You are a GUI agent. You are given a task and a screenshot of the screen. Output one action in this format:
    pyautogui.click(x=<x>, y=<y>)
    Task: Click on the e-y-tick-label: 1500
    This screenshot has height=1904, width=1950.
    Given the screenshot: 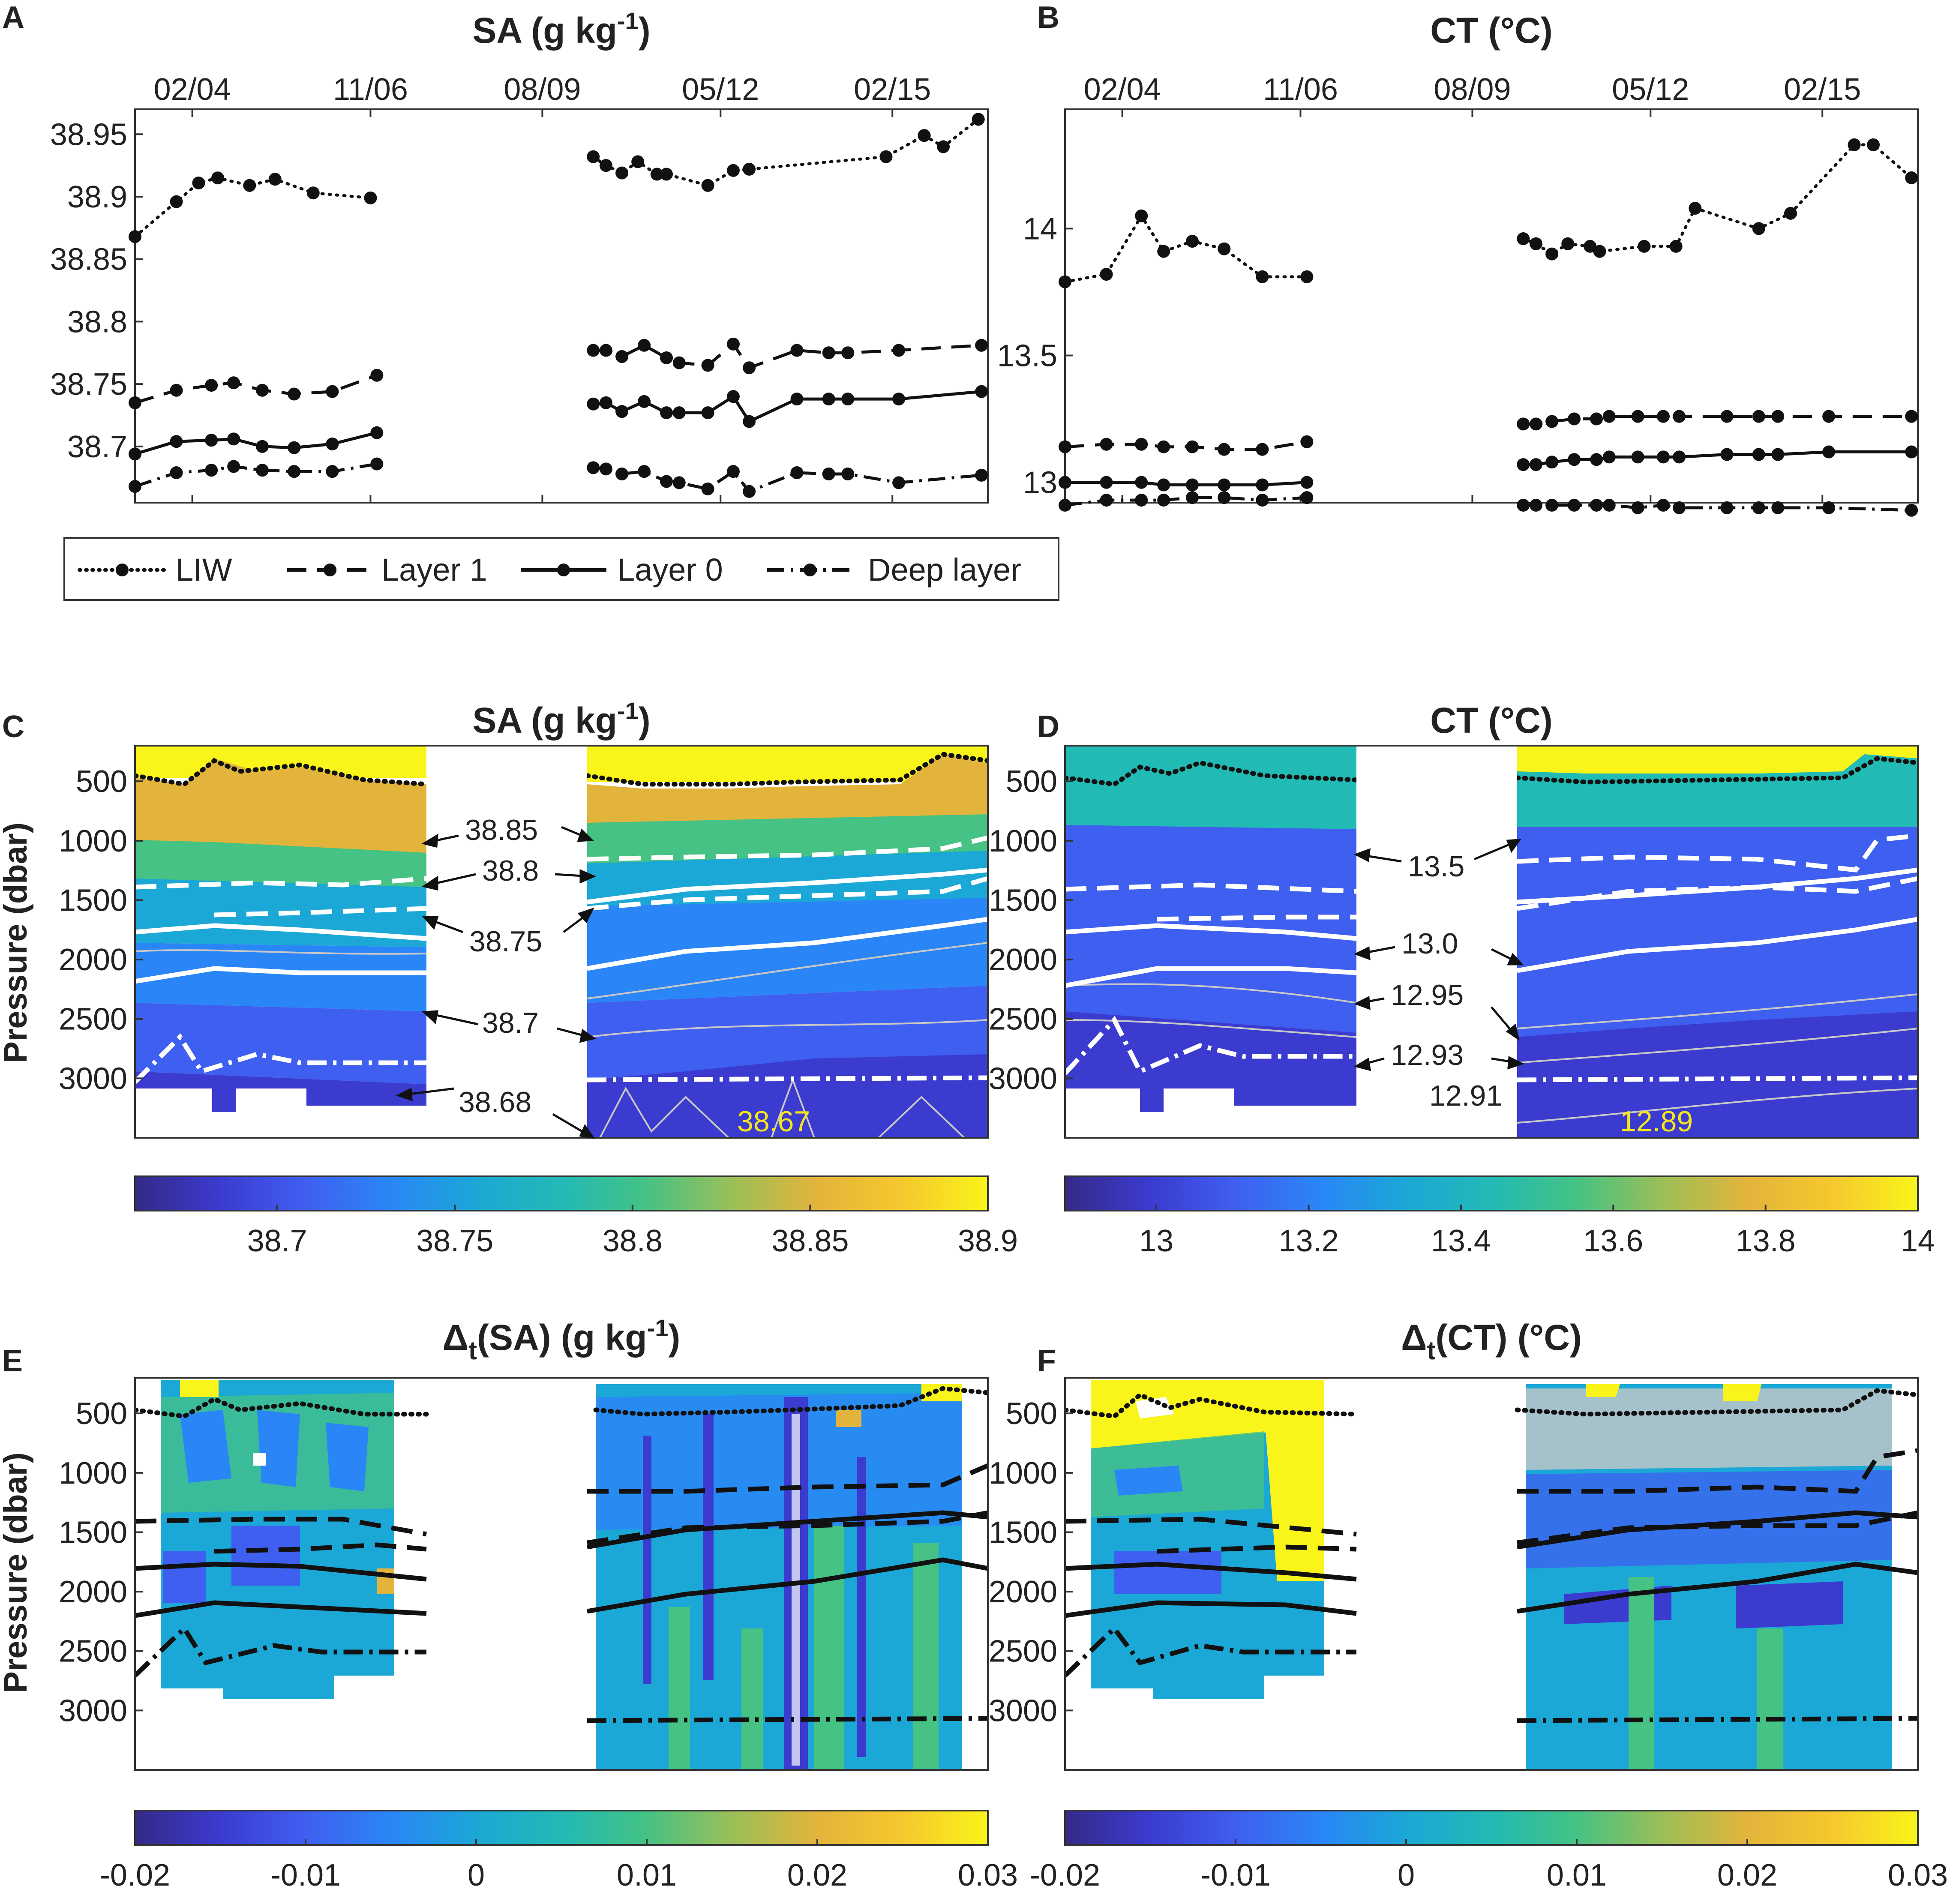 What is the action you would take?
    pyautogui.click(x=93, y=1532)
    